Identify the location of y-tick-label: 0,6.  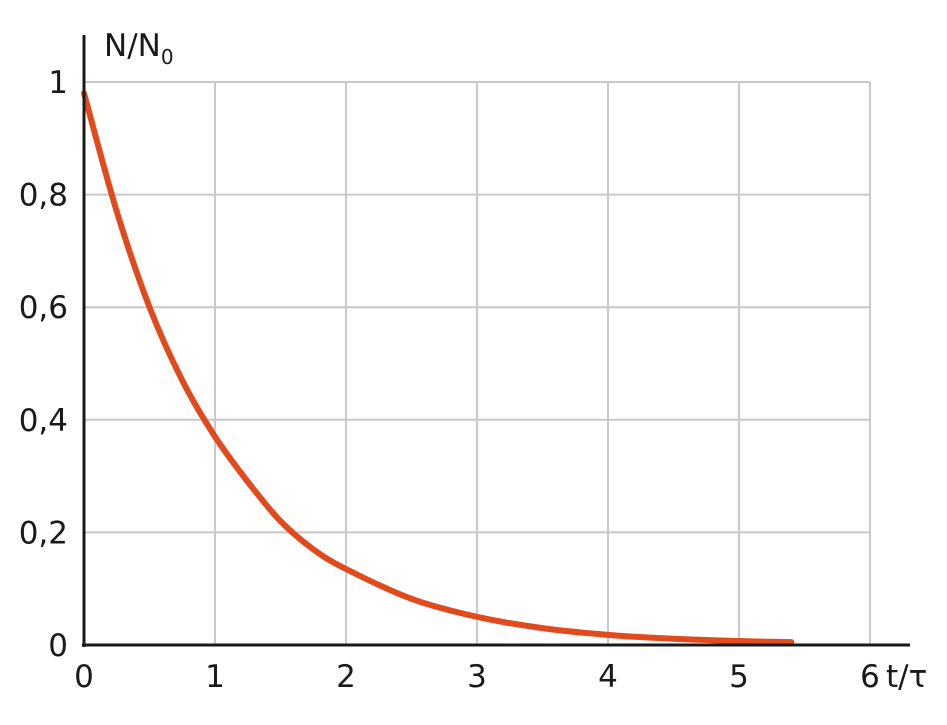
(43, 308).